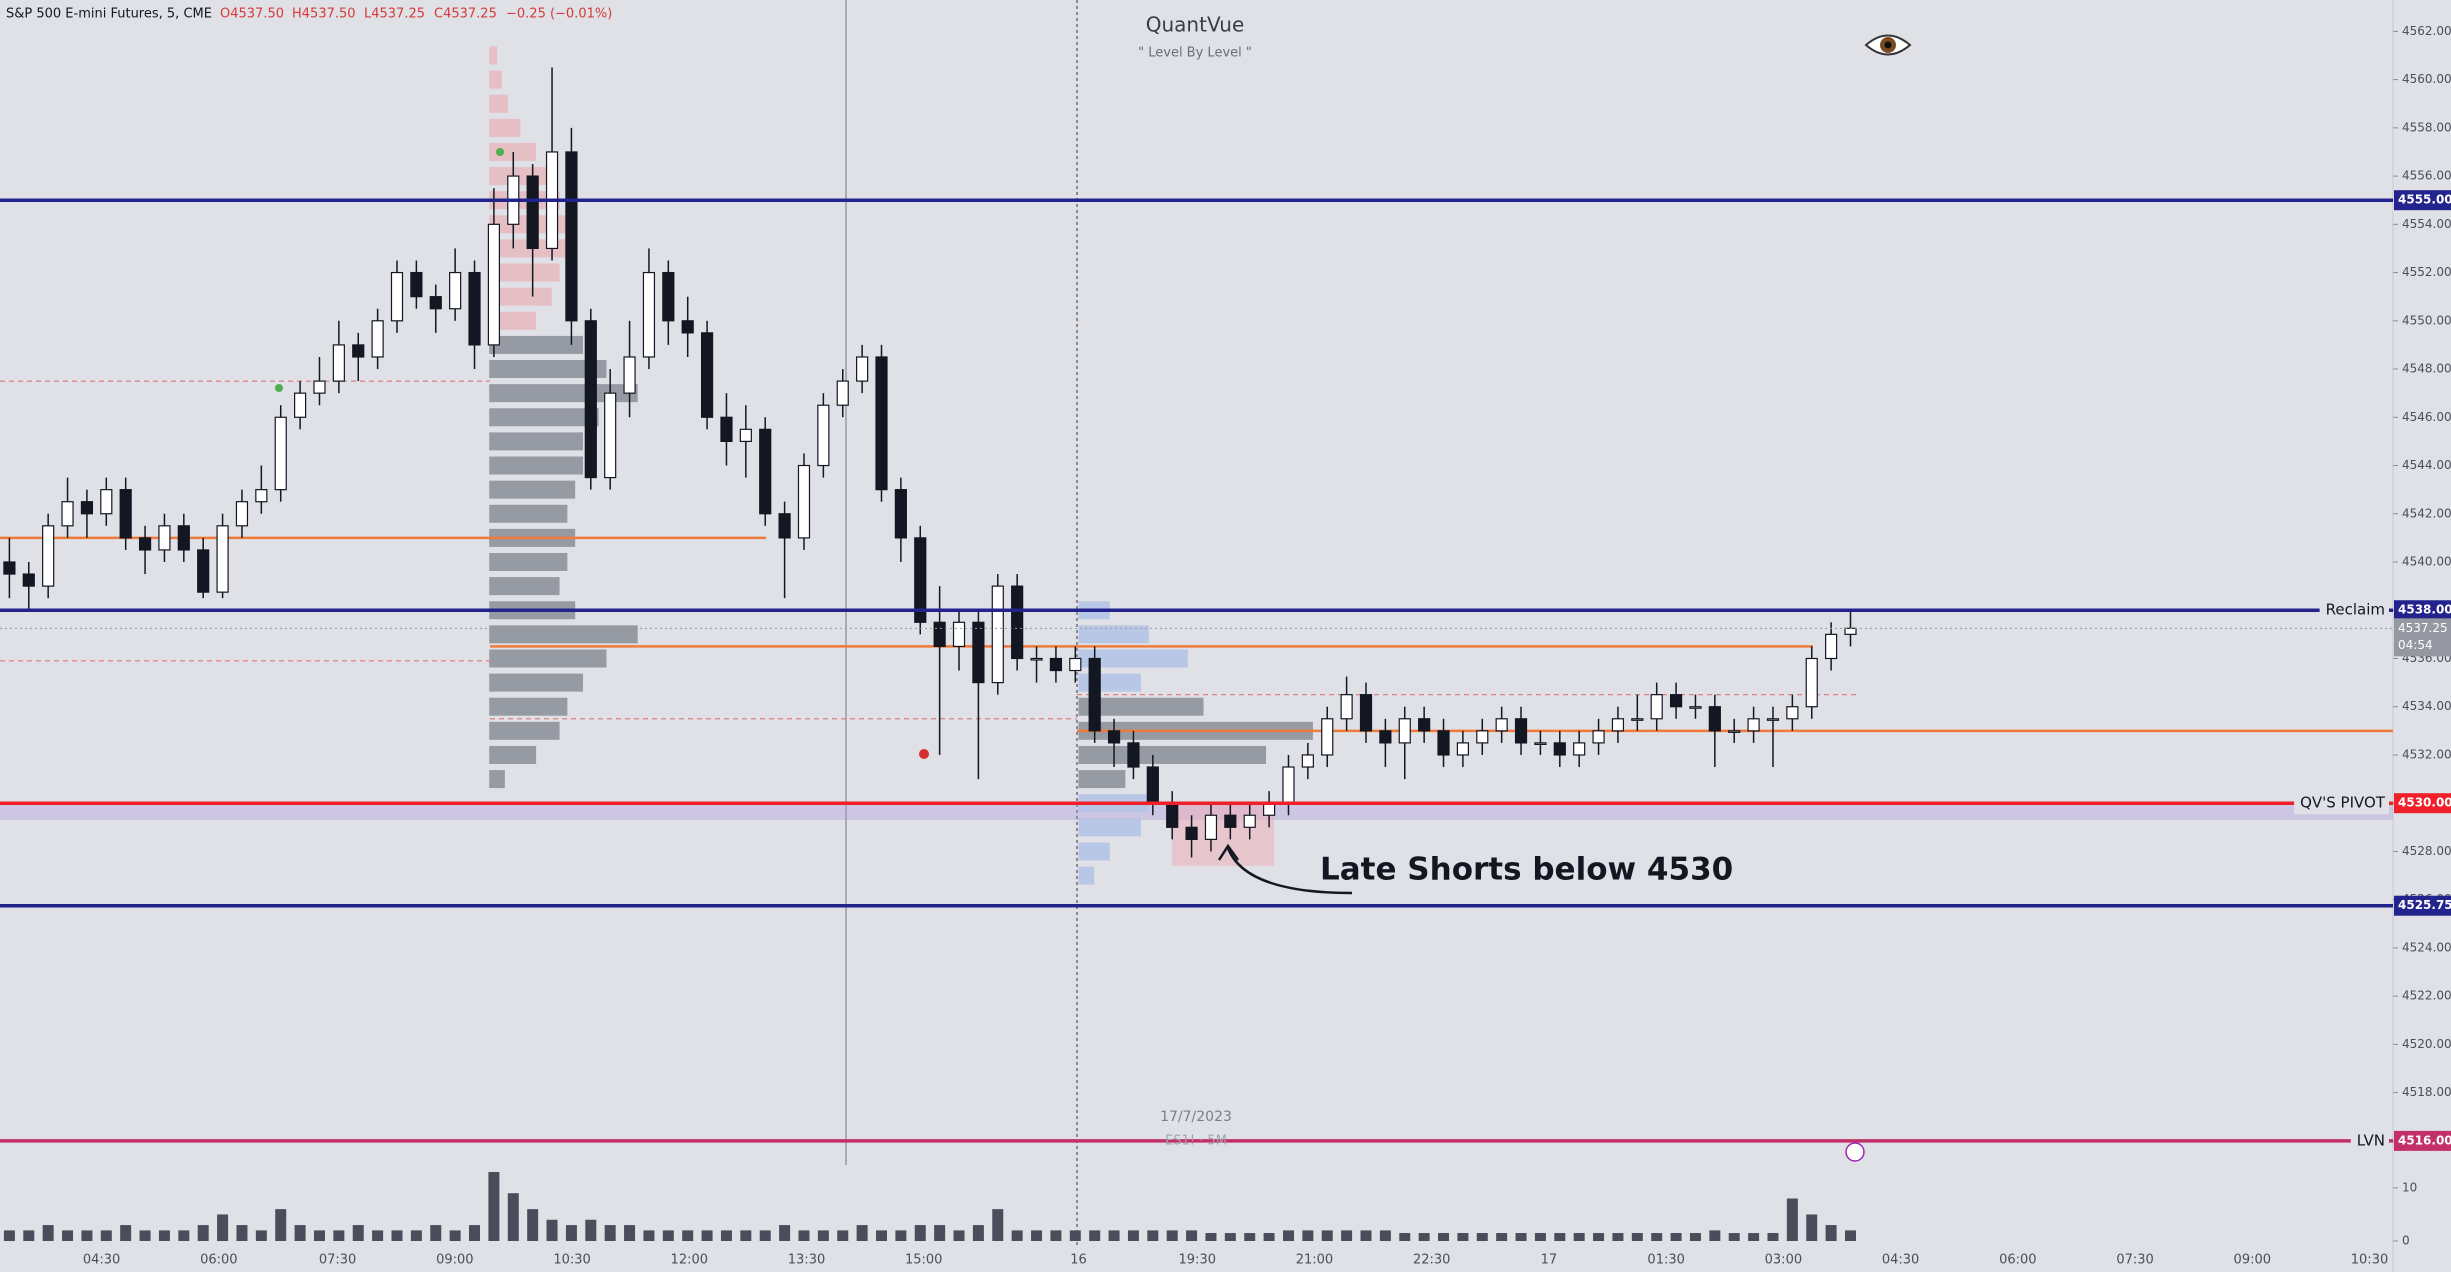  I want to click on x-tick-label: 09:00, so click(454, 1260).